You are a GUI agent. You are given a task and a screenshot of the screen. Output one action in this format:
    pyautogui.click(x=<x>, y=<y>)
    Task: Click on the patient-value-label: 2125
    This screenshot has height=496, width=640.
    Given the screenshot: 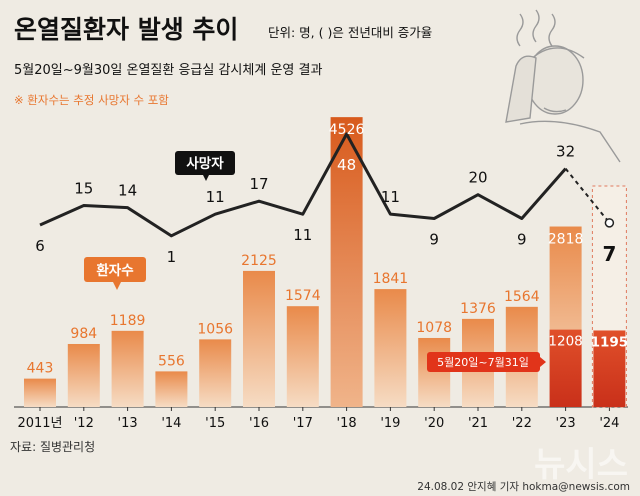 What is the action you would take?
    pyautogui.click(x=259, y=261)
    